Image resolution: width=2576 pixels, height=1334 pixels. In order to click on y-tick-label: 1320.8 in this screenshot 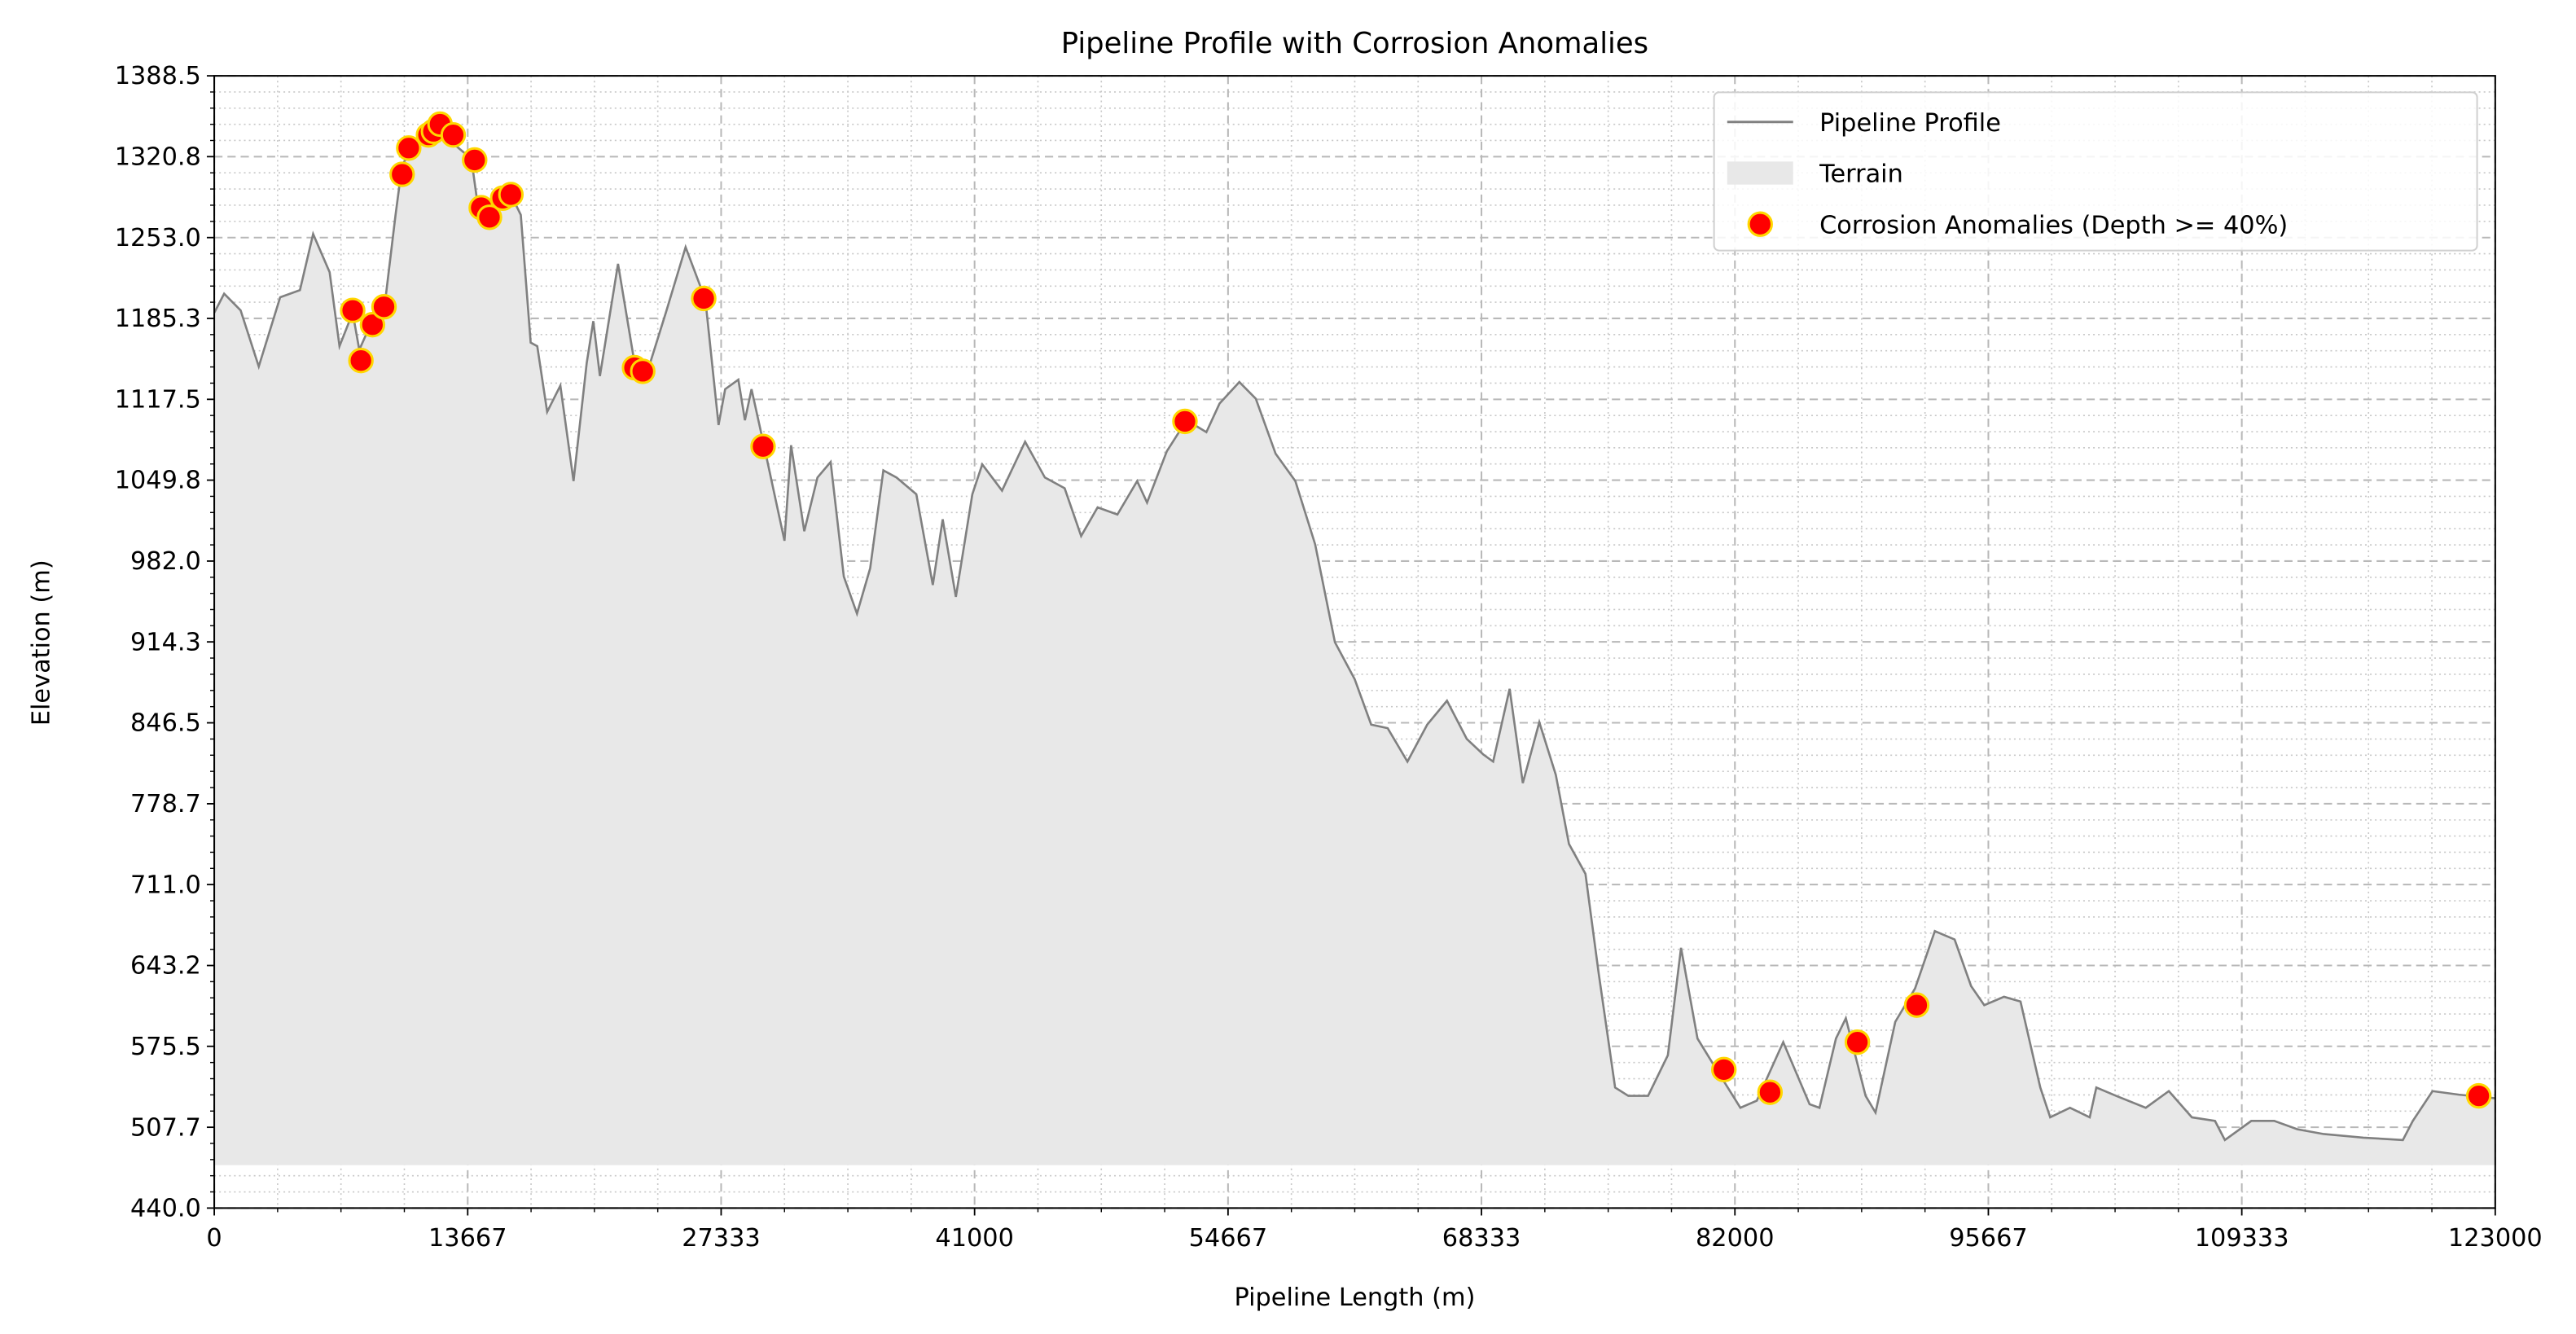, I will do `click(158, 157)`.